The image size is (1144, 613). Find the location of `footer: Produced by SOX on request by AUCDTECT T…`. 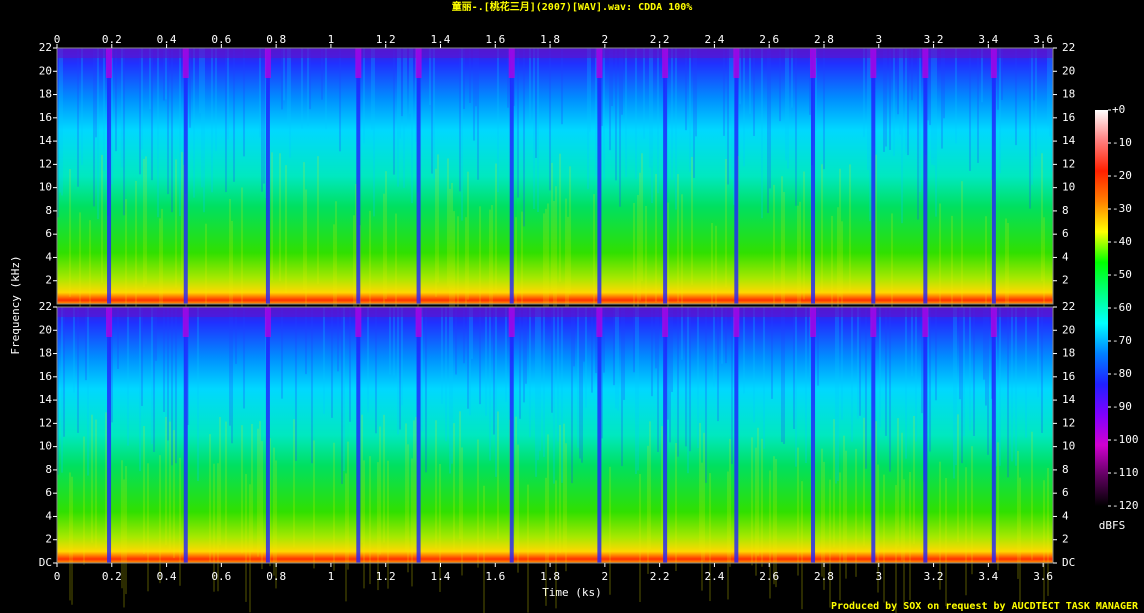

footer: Produced by SOX on request by AUCDTECT T… is located at coordinates (985, 606).